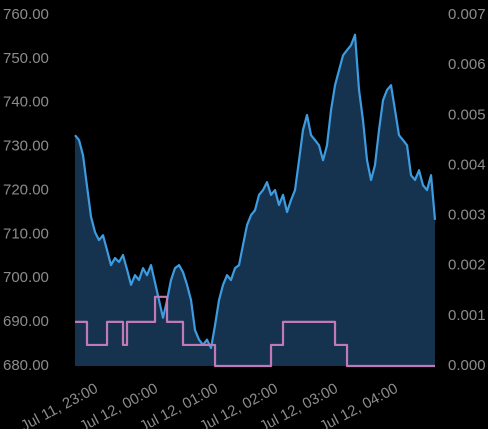 The image size is (488, 429). Describe the element at coordinates (255, 331) in the screenshot. I see `line` at that location.